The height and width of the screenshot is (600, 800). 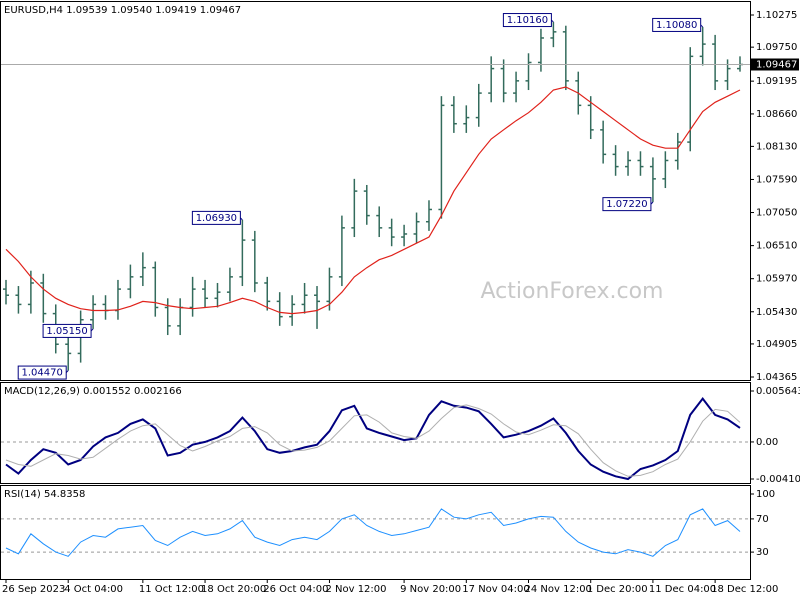 What do you see at coordinates (767, 442) in the screenshot?
I see `y-tick-label: 0.00` at bounding box center [767, 442].